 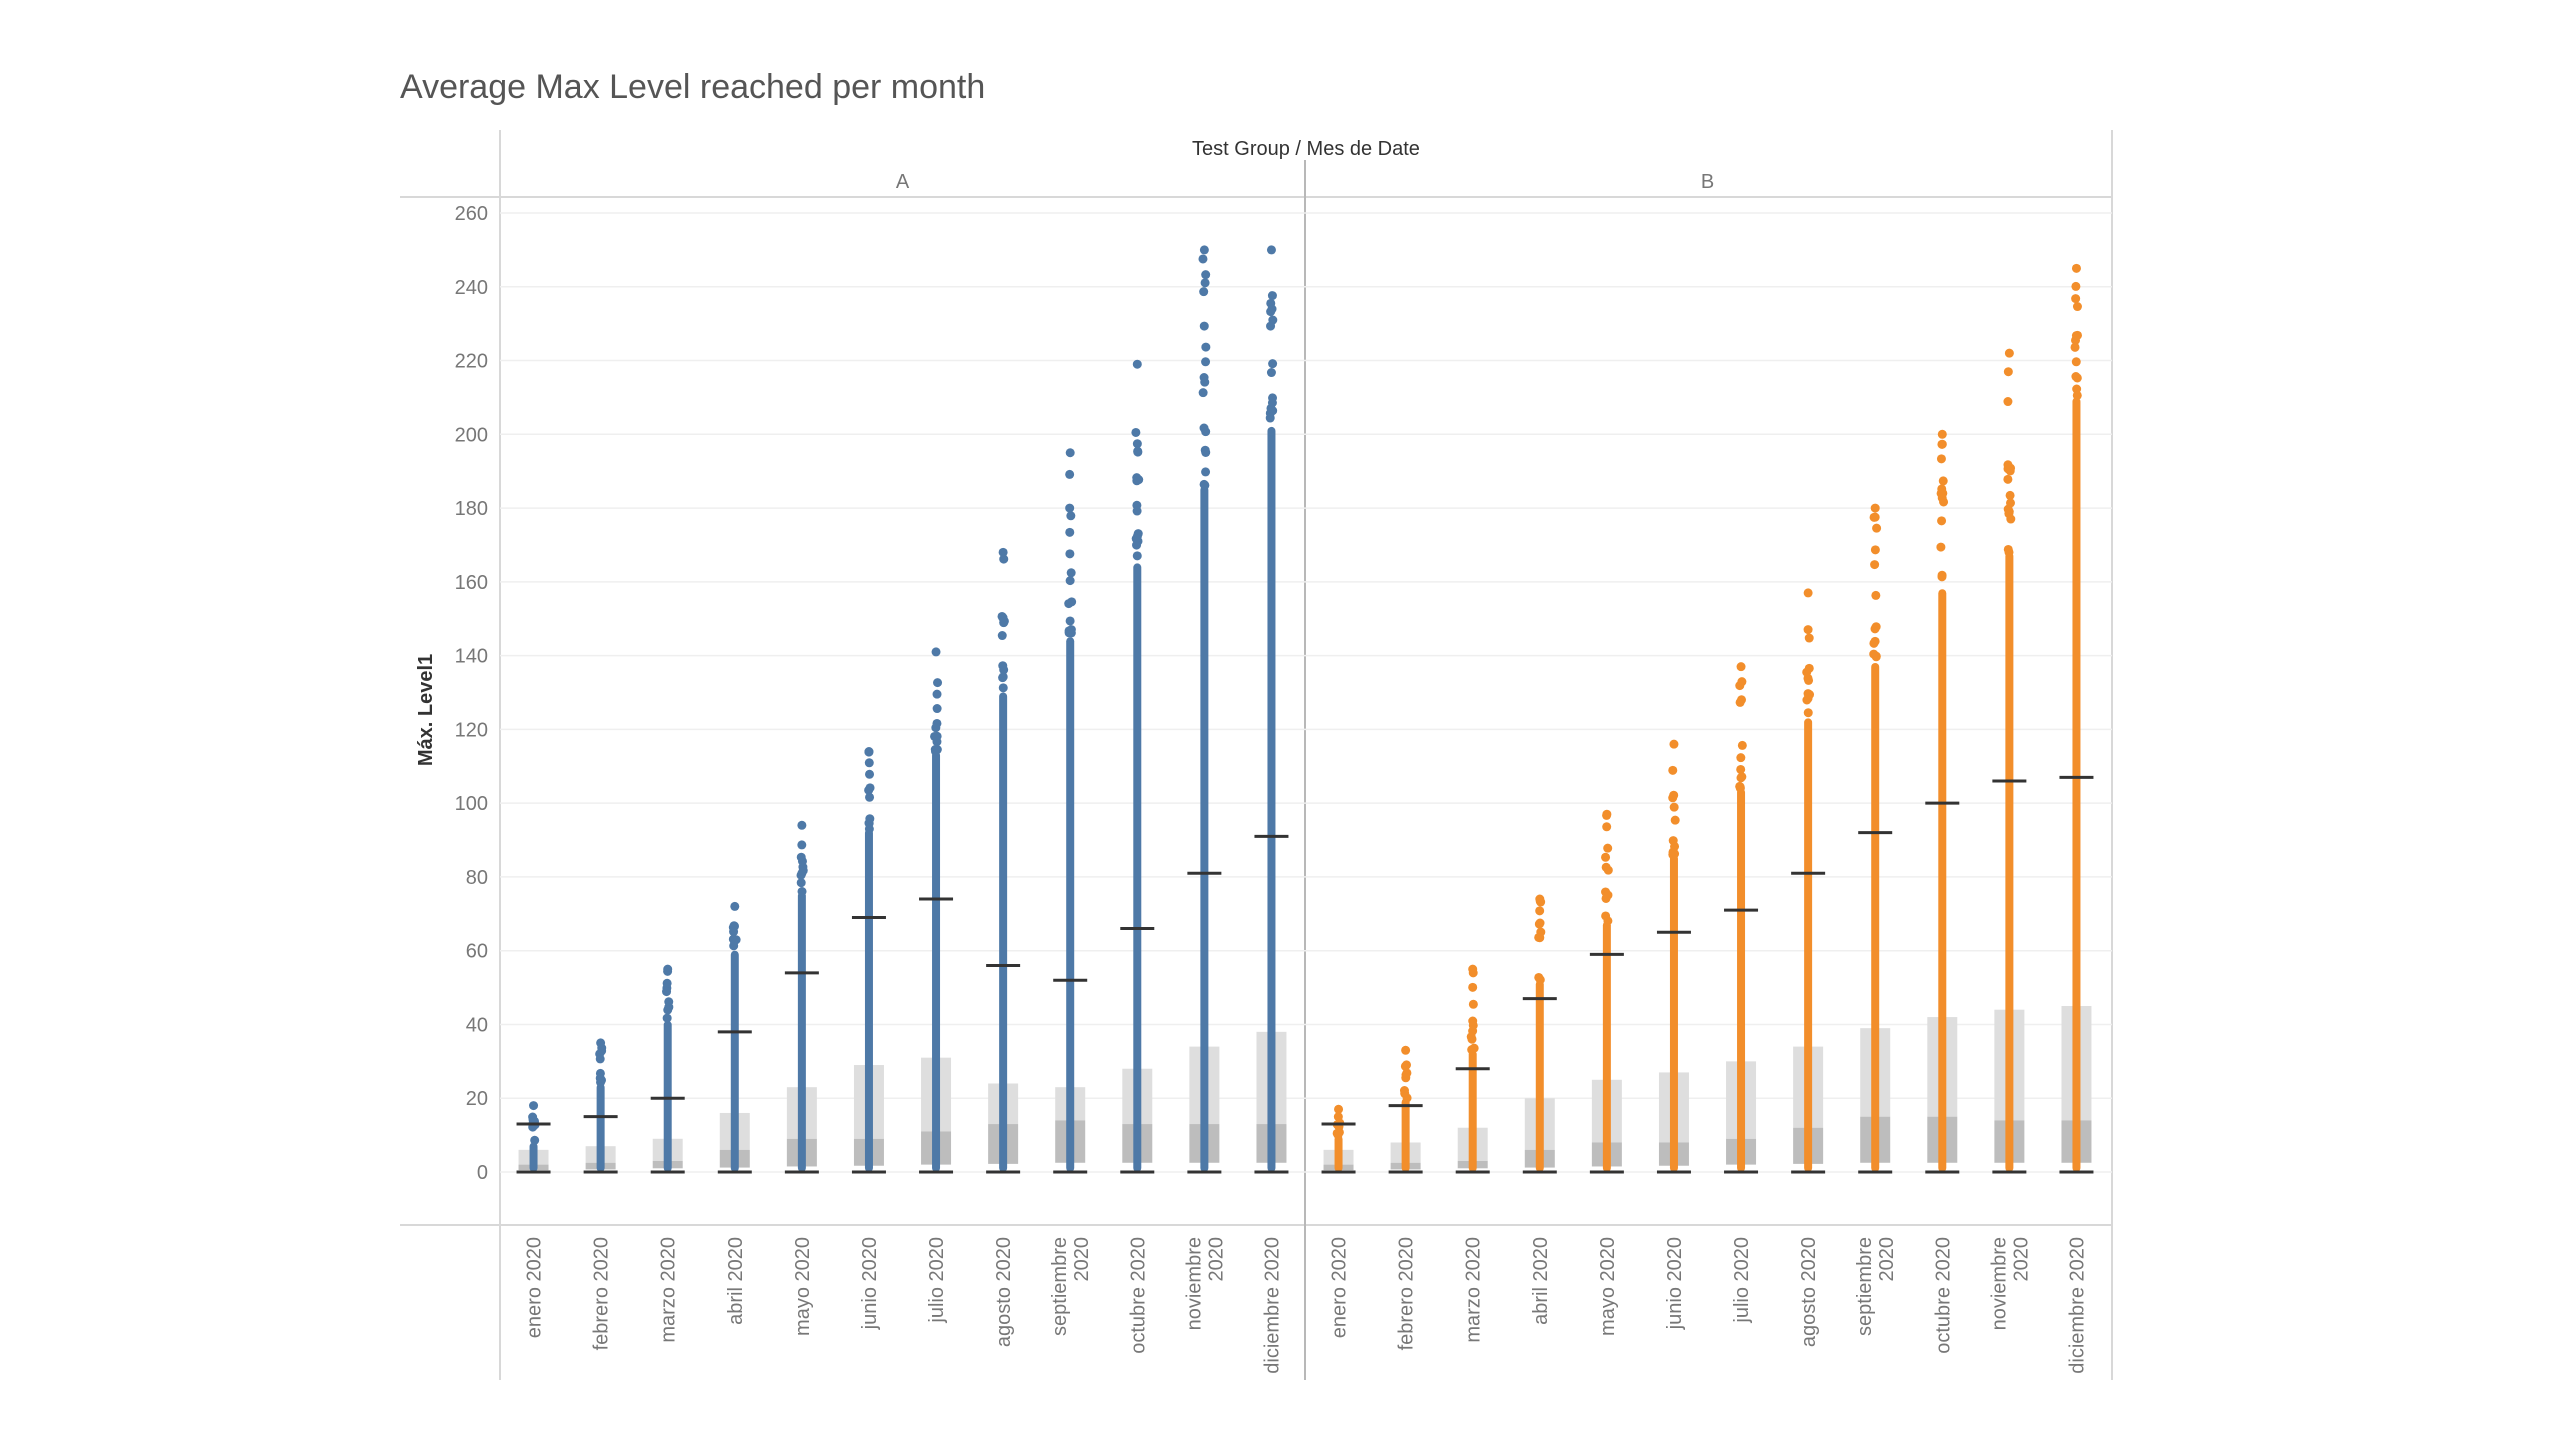 What do you see at coordinates (471, 362) in the screenshot?
I see `y-tick-label: 220` at bounding box center [471, 362].